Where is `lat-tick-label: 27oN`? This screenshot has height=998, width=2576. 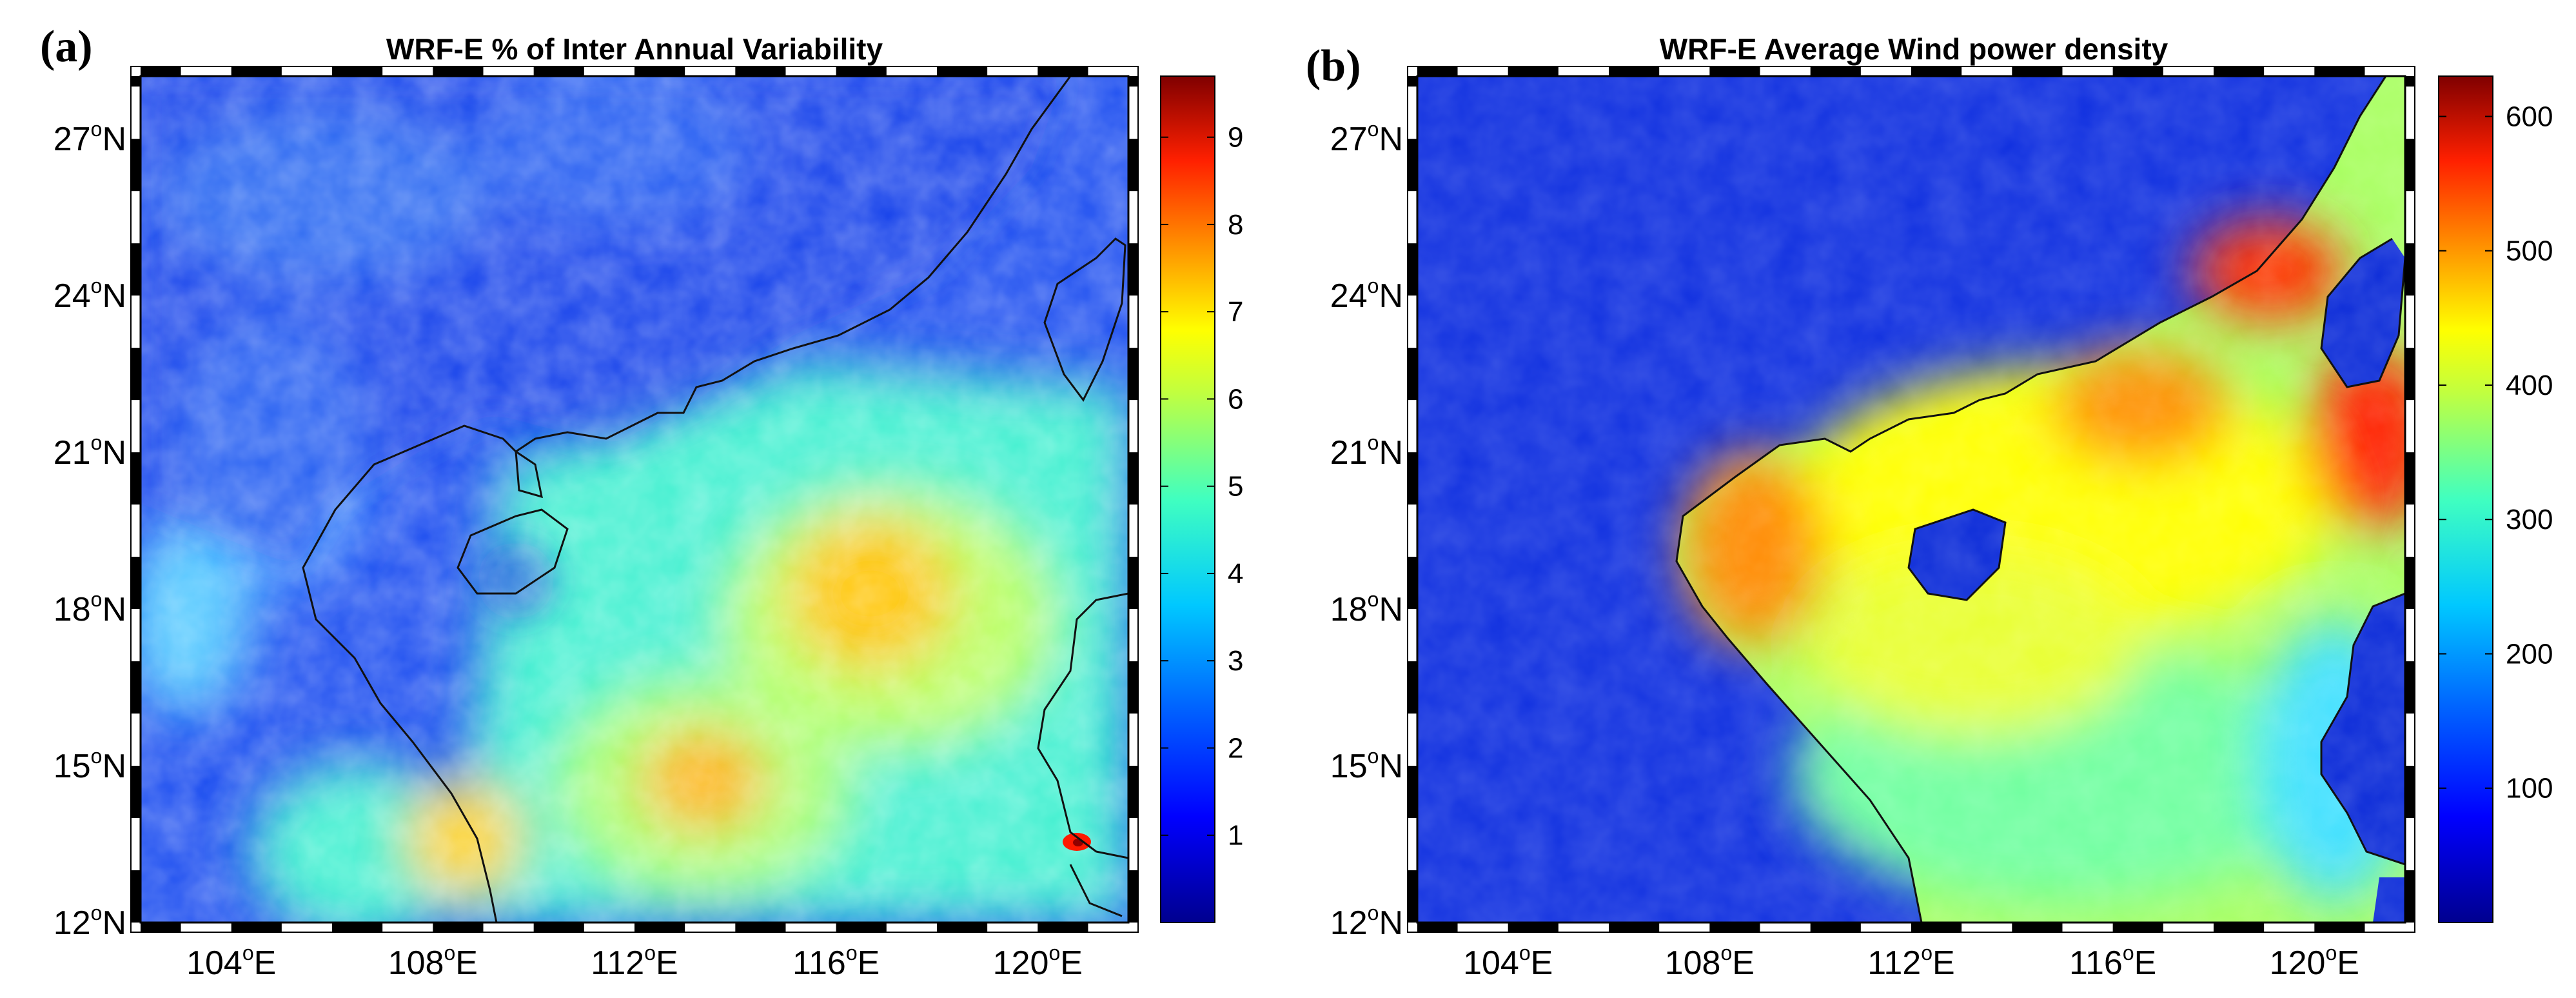 lat-tick-label: 27oN is located at coordinates (90, 137).